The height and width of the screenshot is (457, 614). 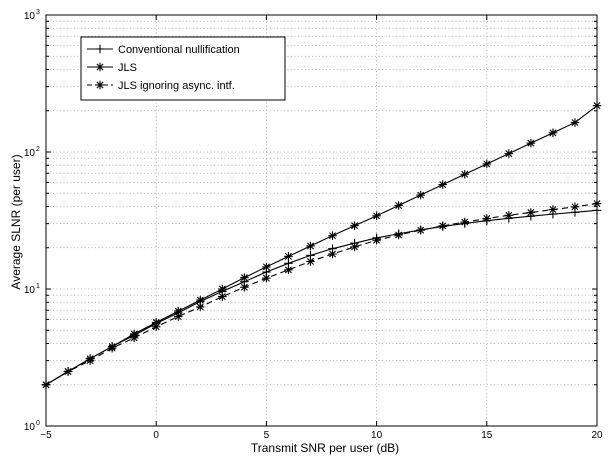 I want to click on legend-label: JLS, so click(x=127, y=68).